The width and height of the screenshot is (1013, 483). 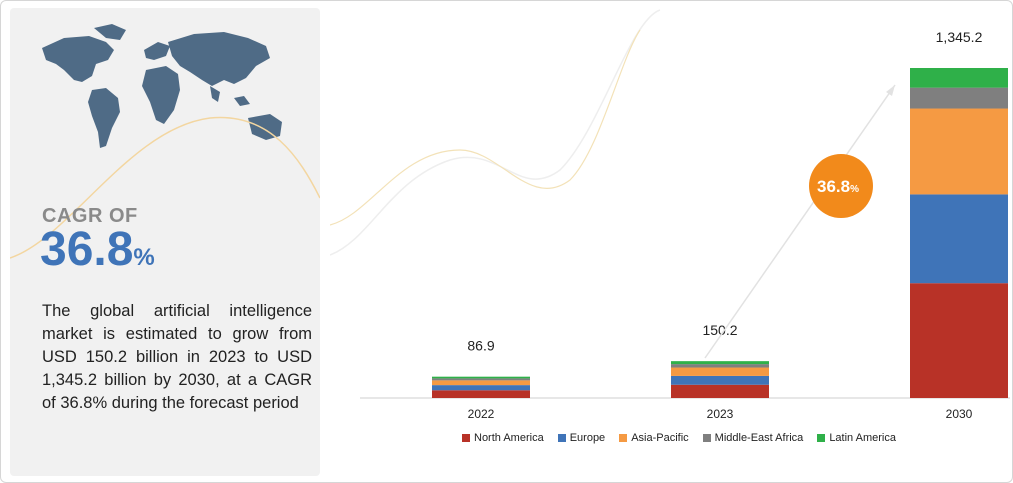 I want to click on legend-item-europe: Europe, so click(x=581, y=438).